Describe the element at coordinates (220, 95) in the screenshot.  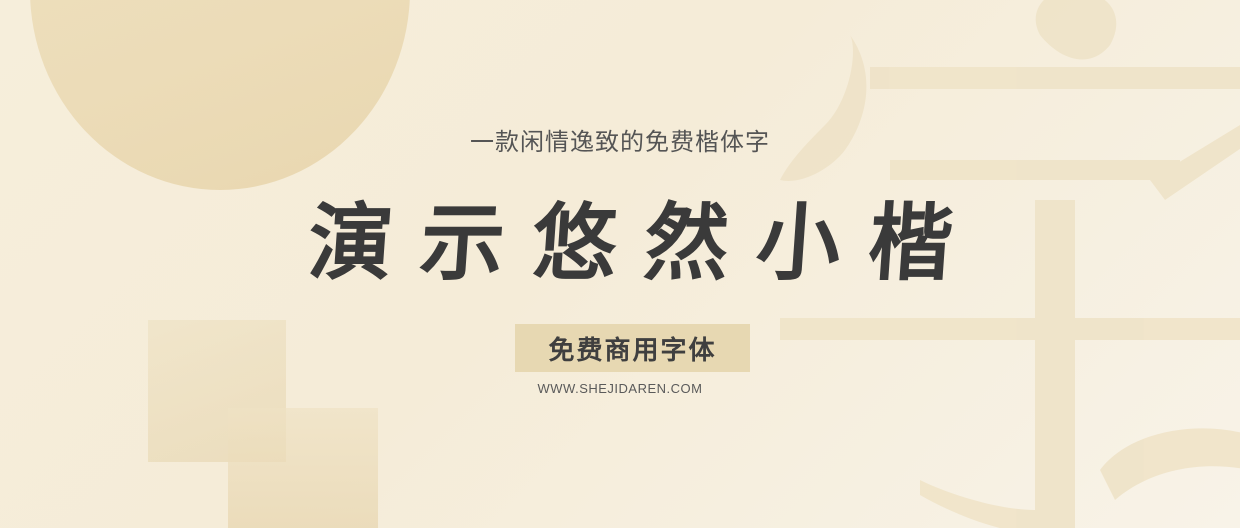
I see `decorative-circle` at that location.